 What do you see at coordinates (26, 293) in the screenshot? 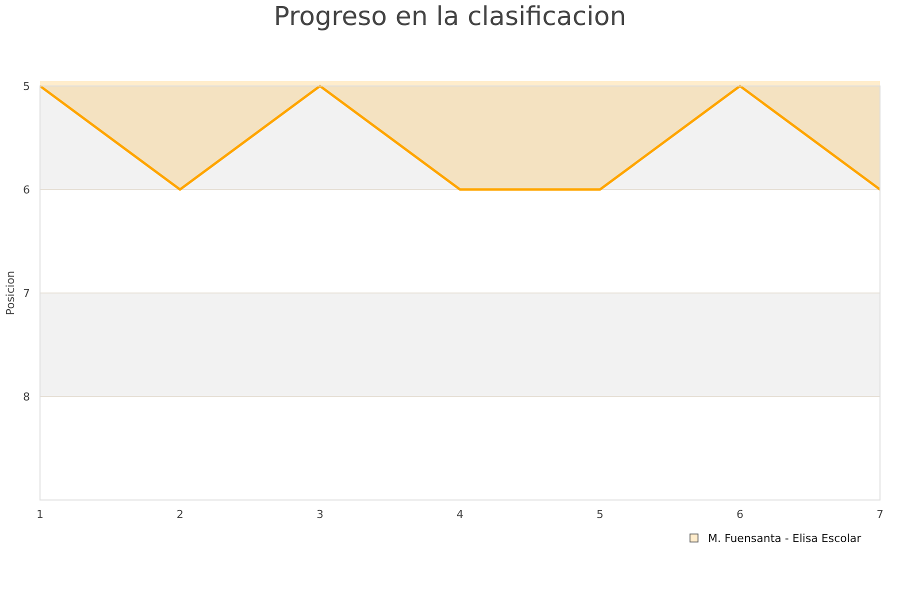
I see `y-tick-label: 7` at bounding box center [26, 293].